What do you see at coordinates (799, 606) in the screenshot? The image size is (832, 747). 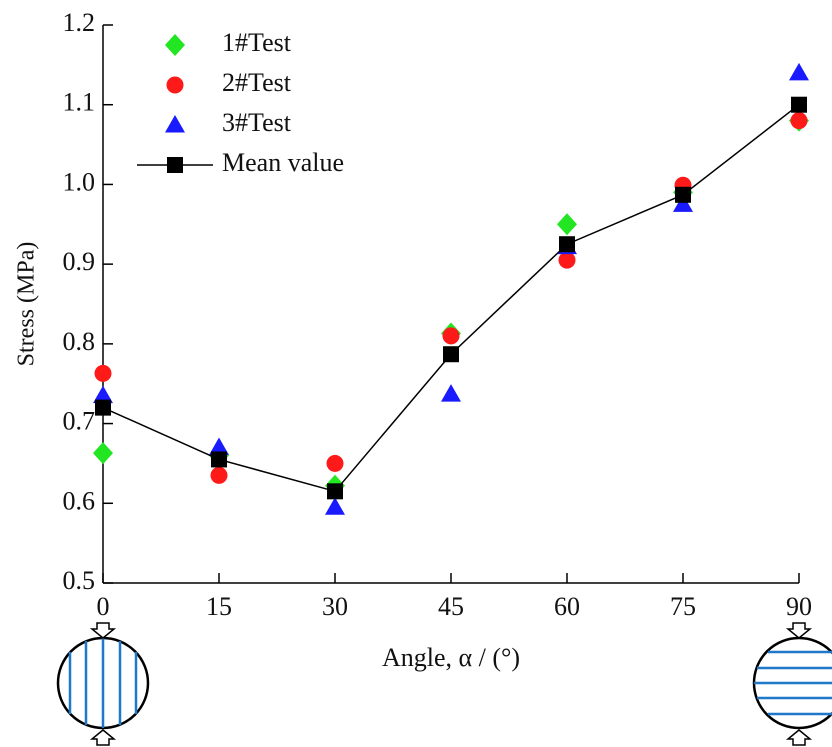 I see `x-tick-label: 90` at bounding box center [799, 606].